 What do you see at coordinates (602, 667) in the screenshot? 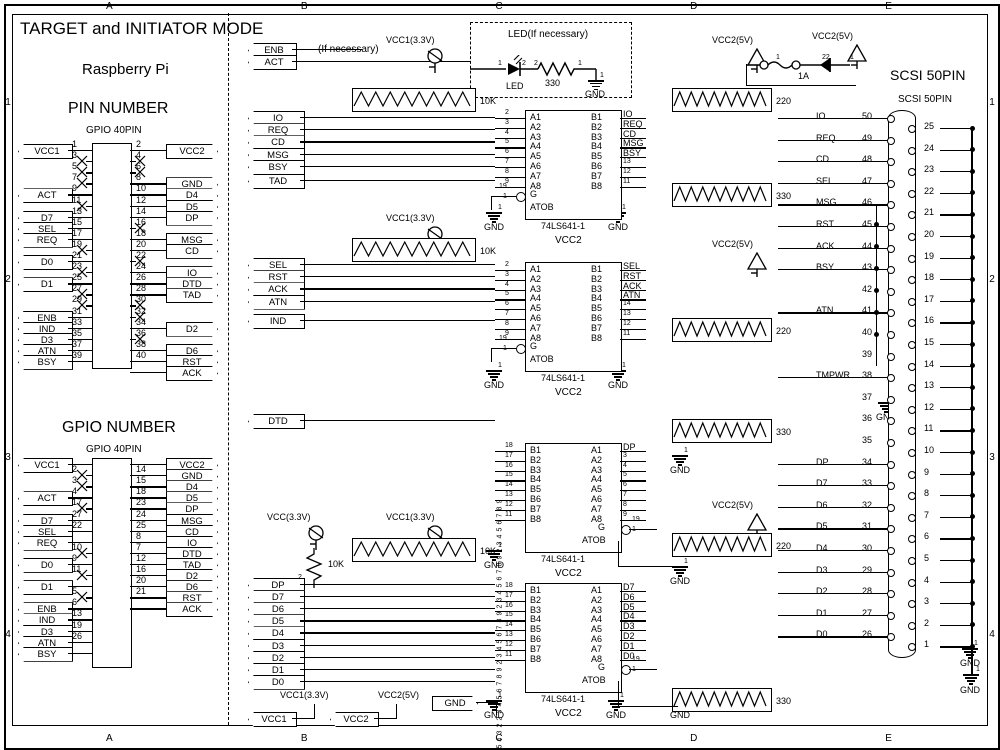
I see `ic3-enable-label: G` at bounding box center [602, 667].